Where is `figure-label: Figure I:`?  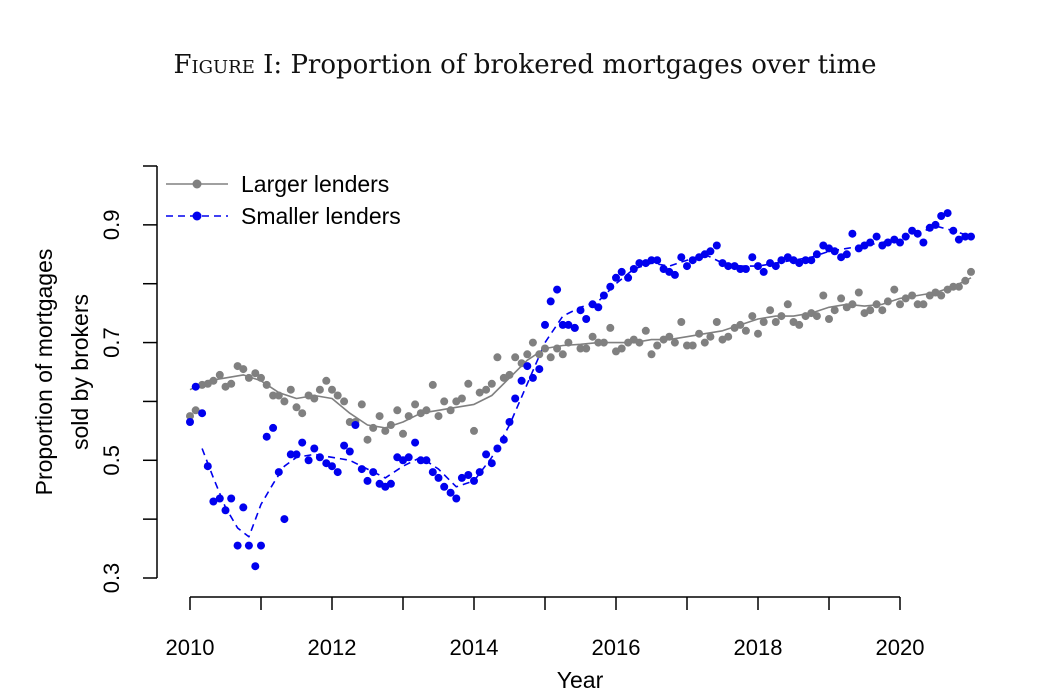
figure-label: Figure I: is located at coordinates (228, 65).